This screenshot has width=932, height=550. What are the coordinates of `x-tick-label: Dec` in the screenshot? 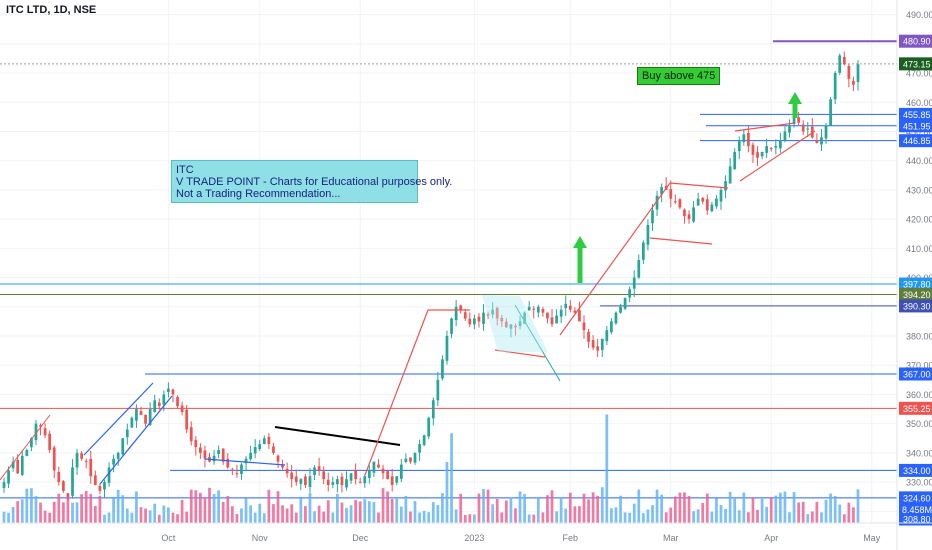 It's located at (360, 538).